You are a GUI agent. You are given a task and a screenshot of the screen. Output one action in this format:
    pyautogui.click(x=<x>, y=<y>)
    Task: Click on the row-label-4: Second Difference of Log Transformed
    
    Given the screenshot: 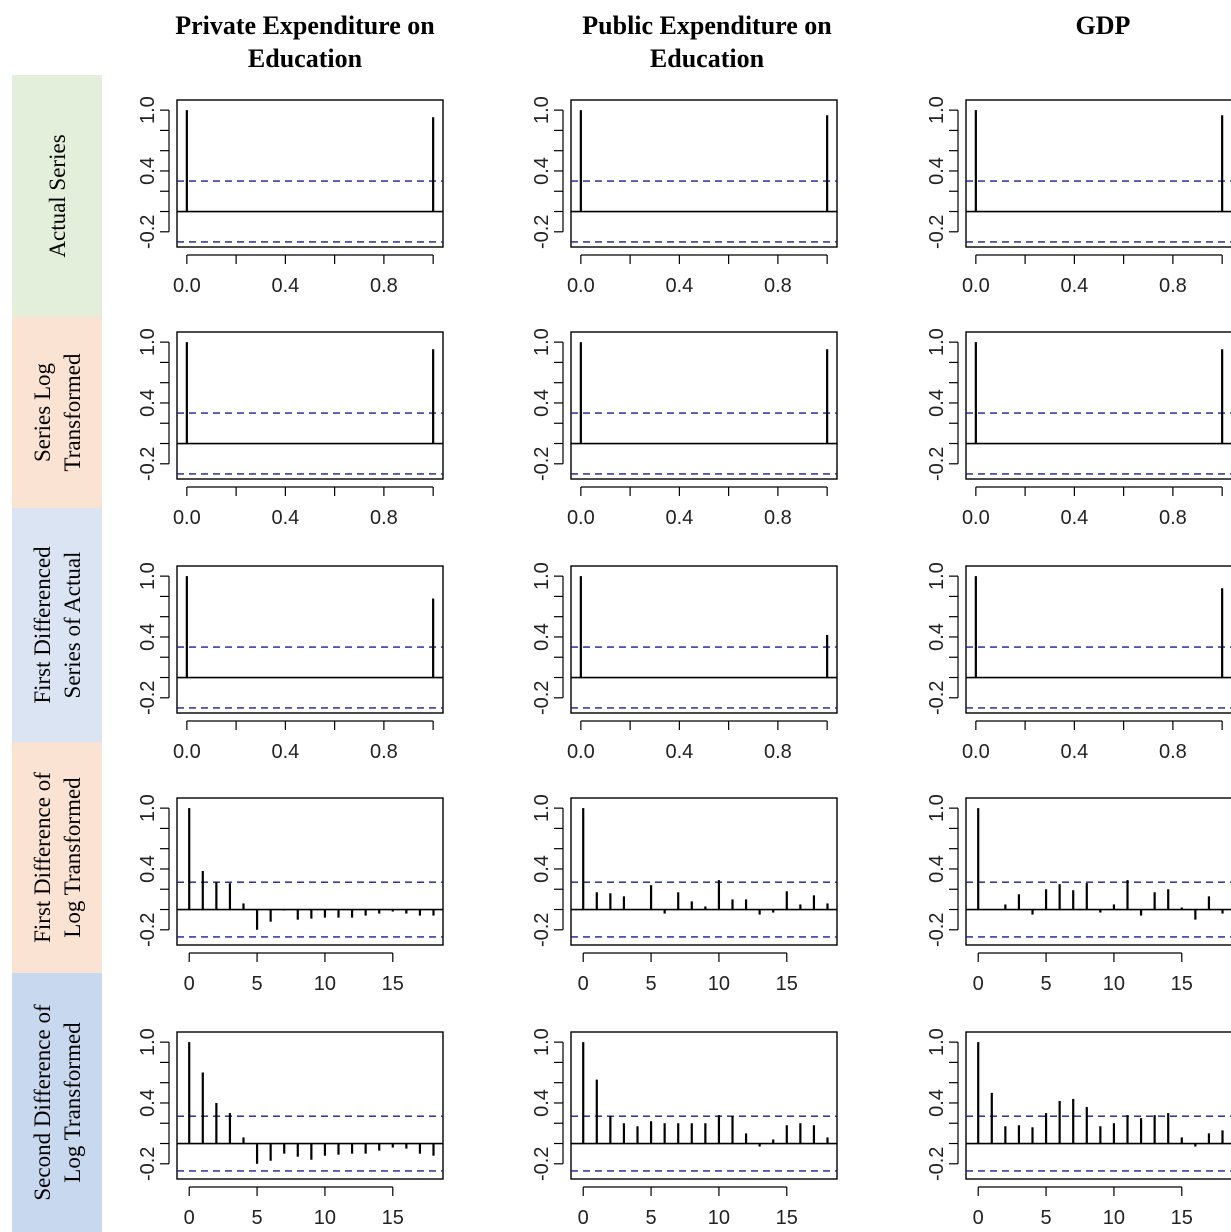 What is the action you would take?
    pyautogui.click(x=57, y=1102)
    